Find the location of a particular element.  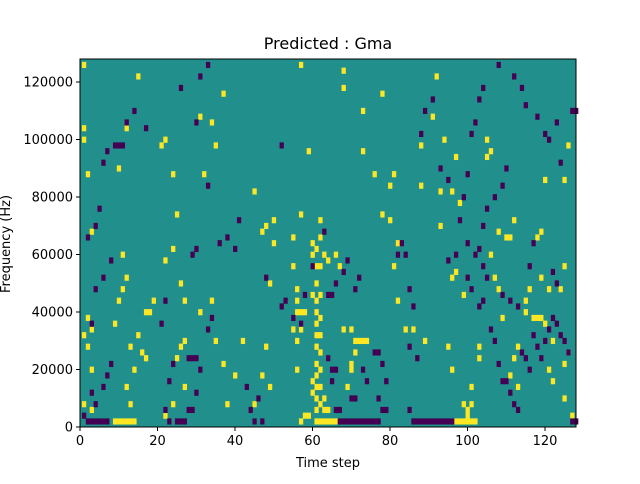

x-tick-label: 100 is located at coordinates (467, 441).